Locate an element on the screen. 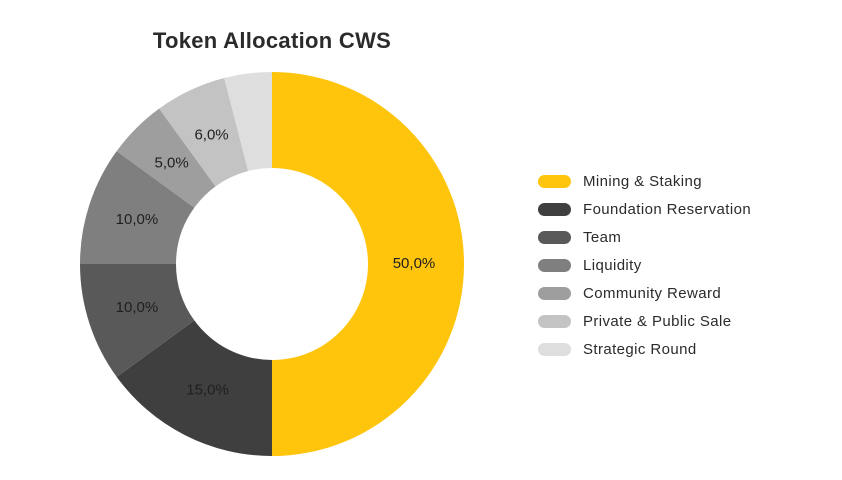 This screenshot has height=480, width=842. slice-label-team: 10,0% is located at coordinates (137, 307).